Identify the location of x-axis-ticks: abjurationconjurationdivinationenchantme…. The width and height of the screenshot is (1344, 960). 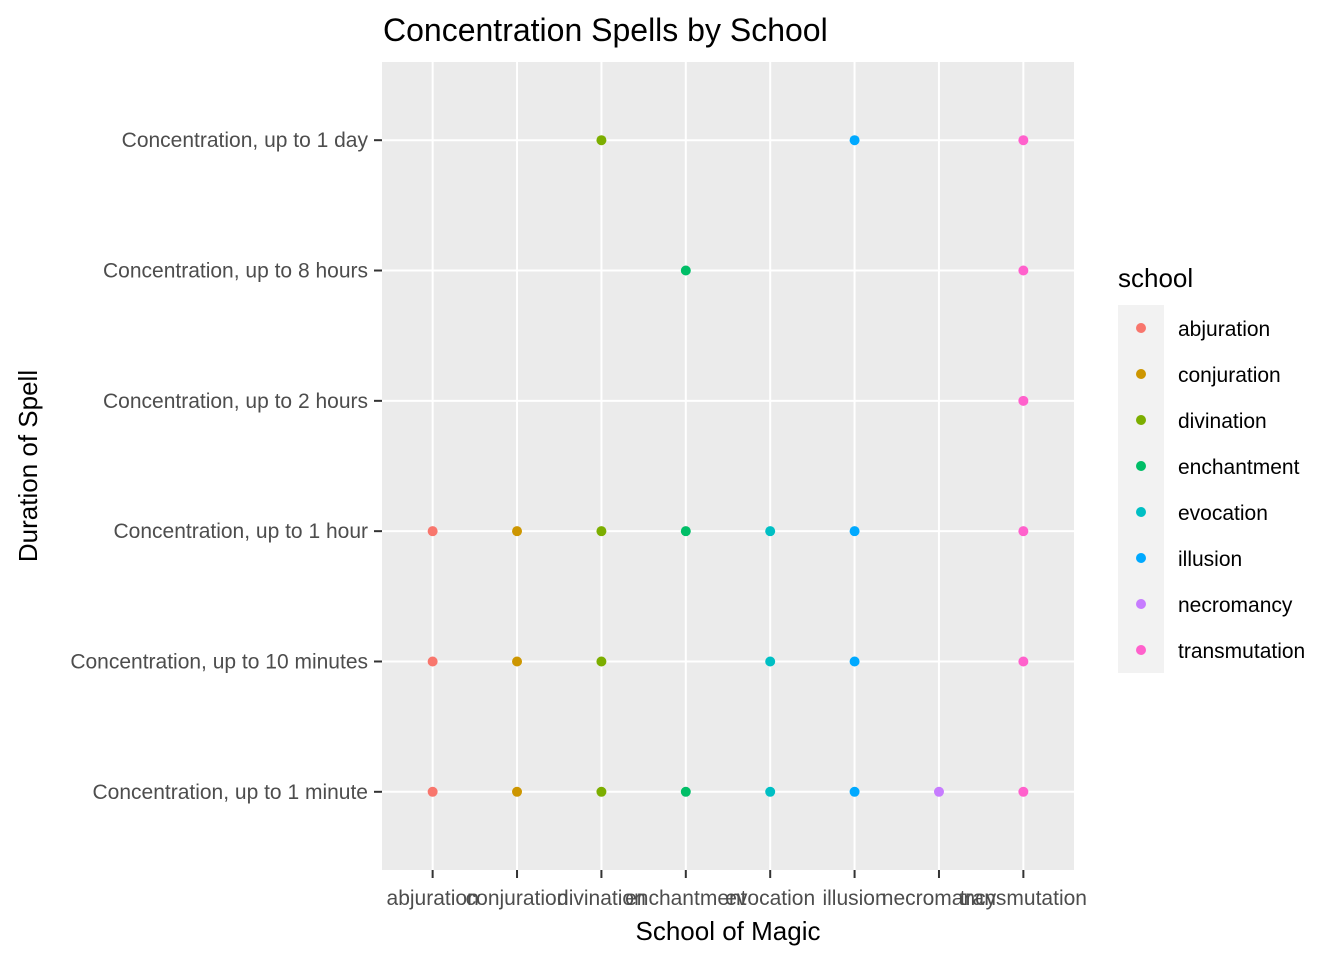
(737, 890).